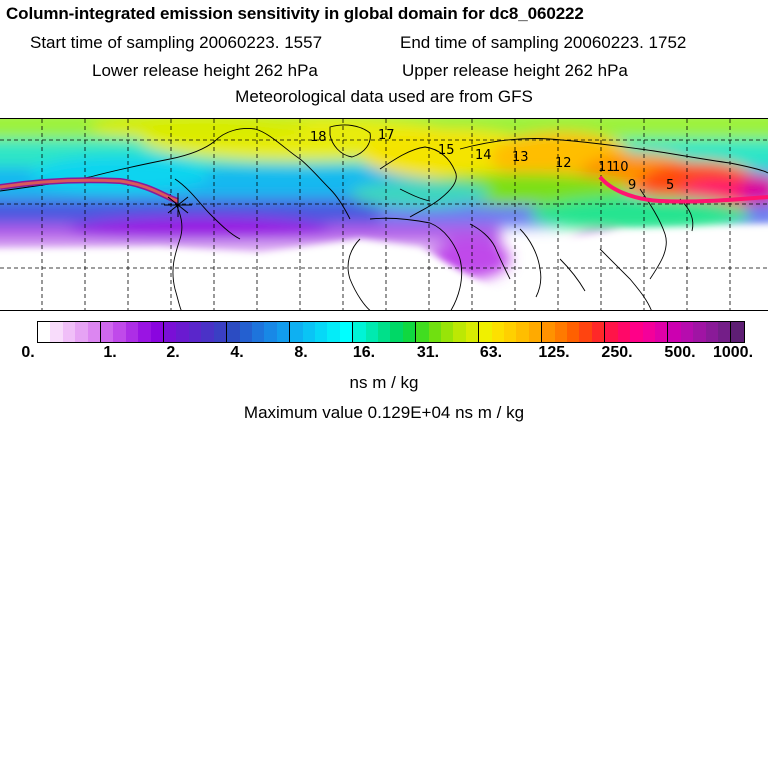 The height and width of the screenshot is (768, 768). Describe the element at coordinates (563, 163) in the screenshot. I see `track-label-12: 12` at that location.